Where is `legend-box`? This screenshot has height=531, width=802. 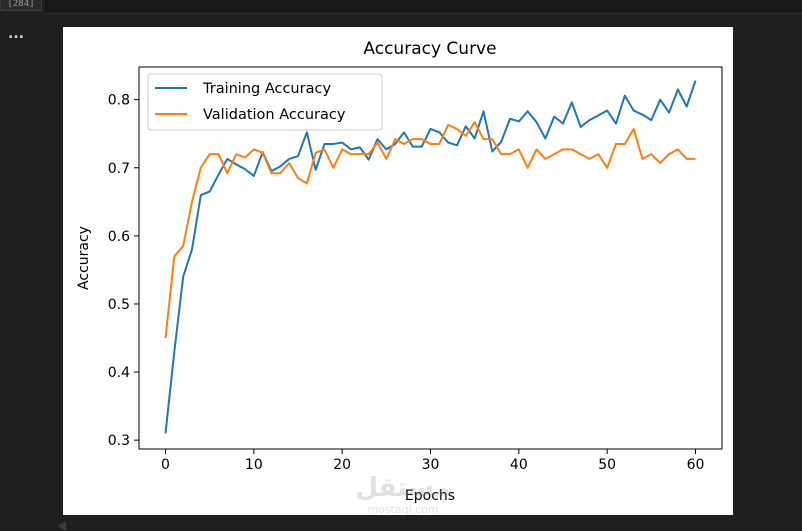 legend-box is located at coordinates (265, 102).